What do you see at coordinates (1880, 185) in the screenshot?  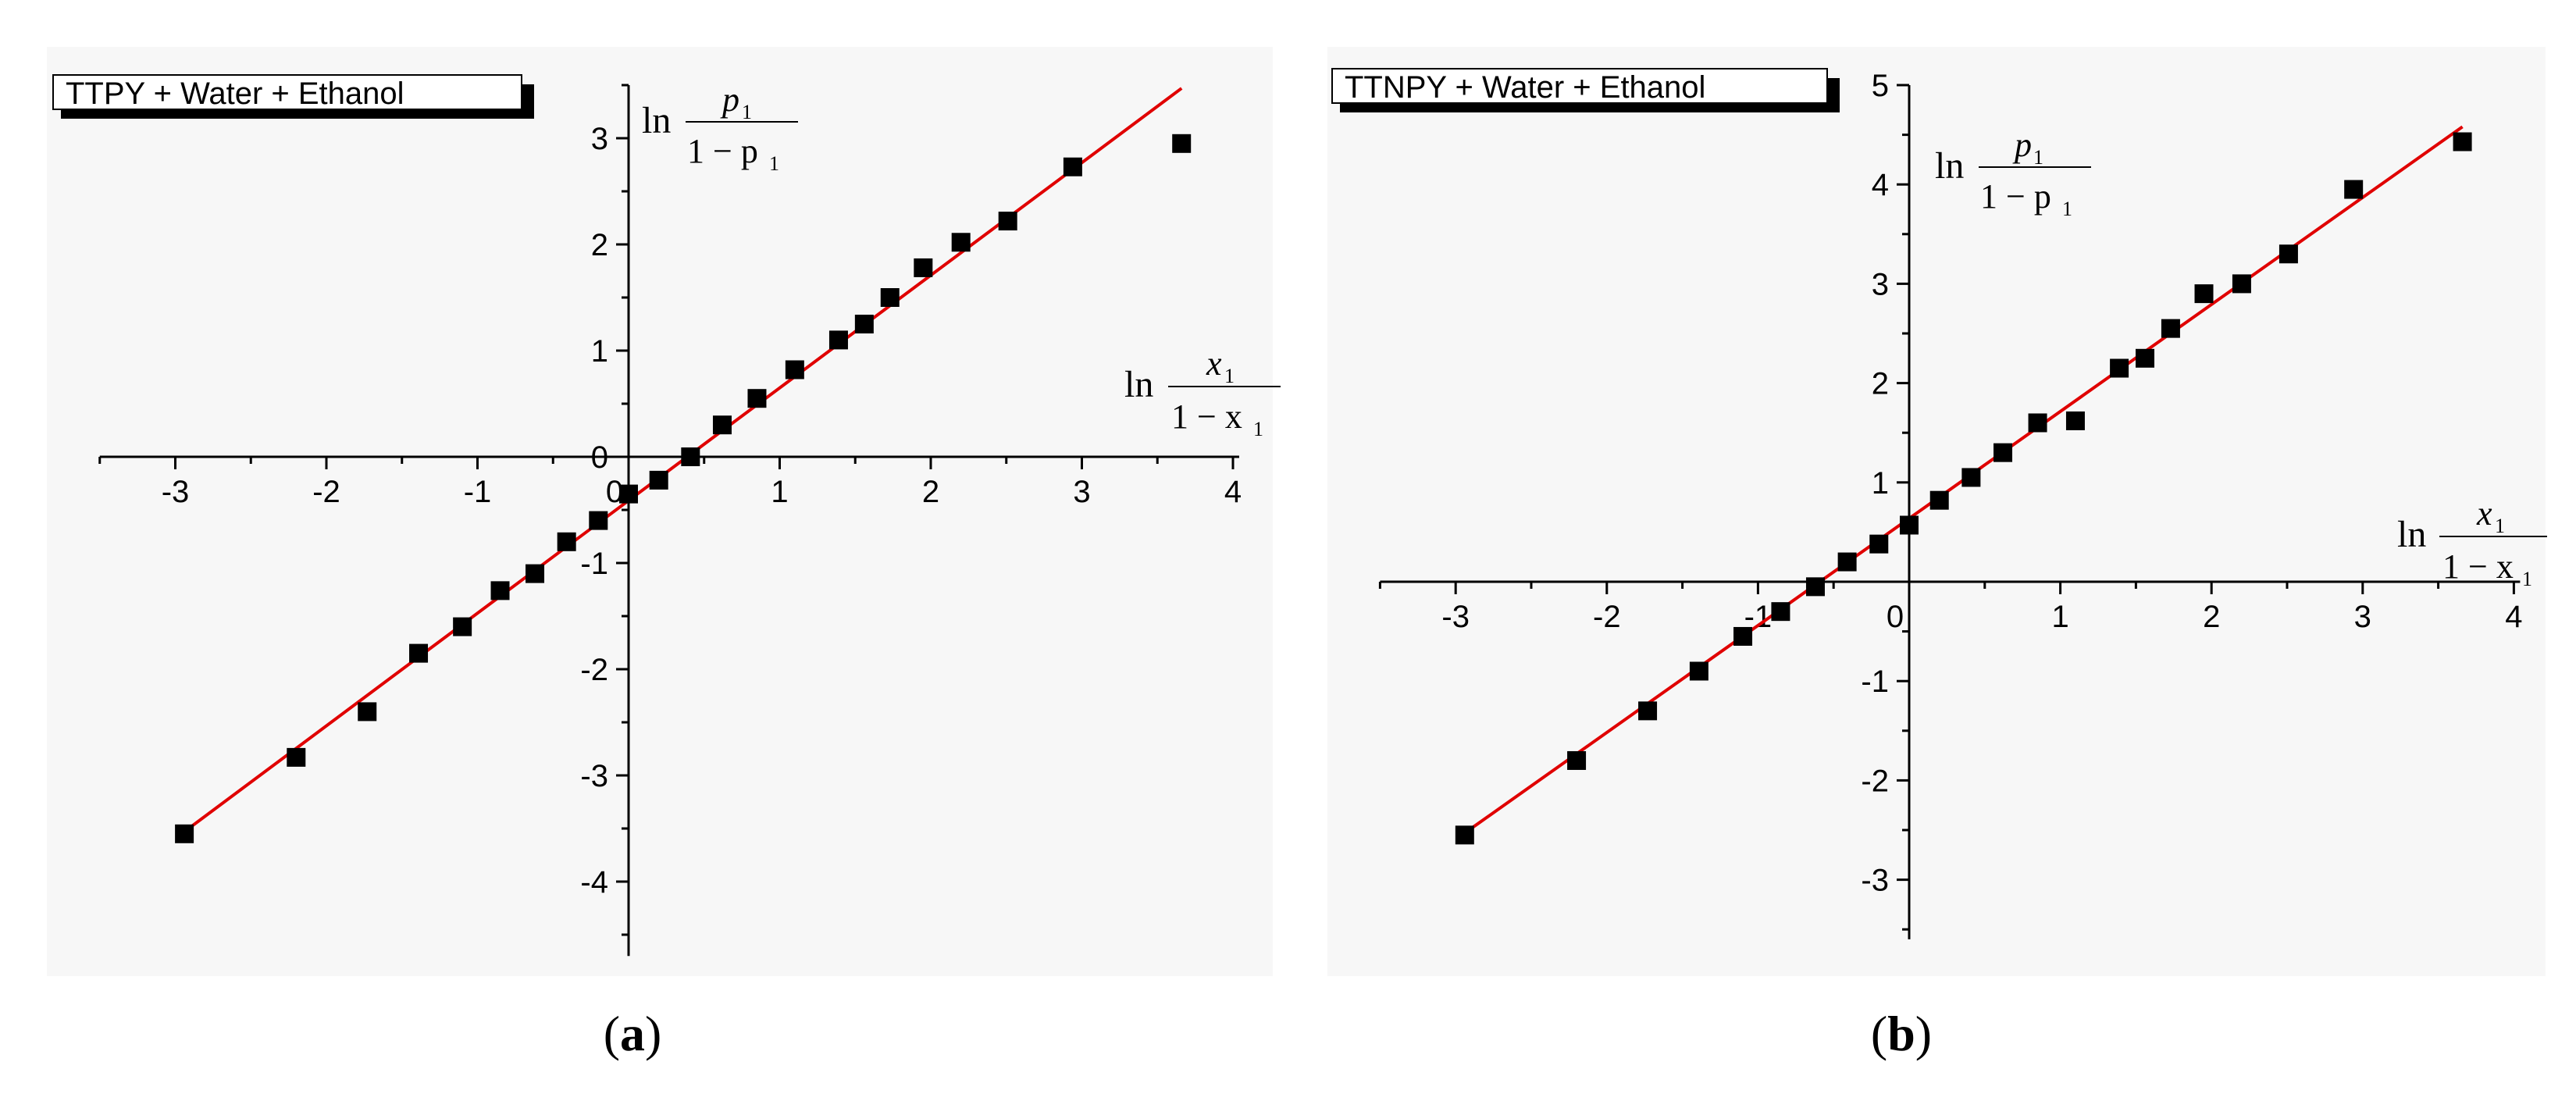 I see `y-tick-label-b: 4` at bounding box center [1880, 185].